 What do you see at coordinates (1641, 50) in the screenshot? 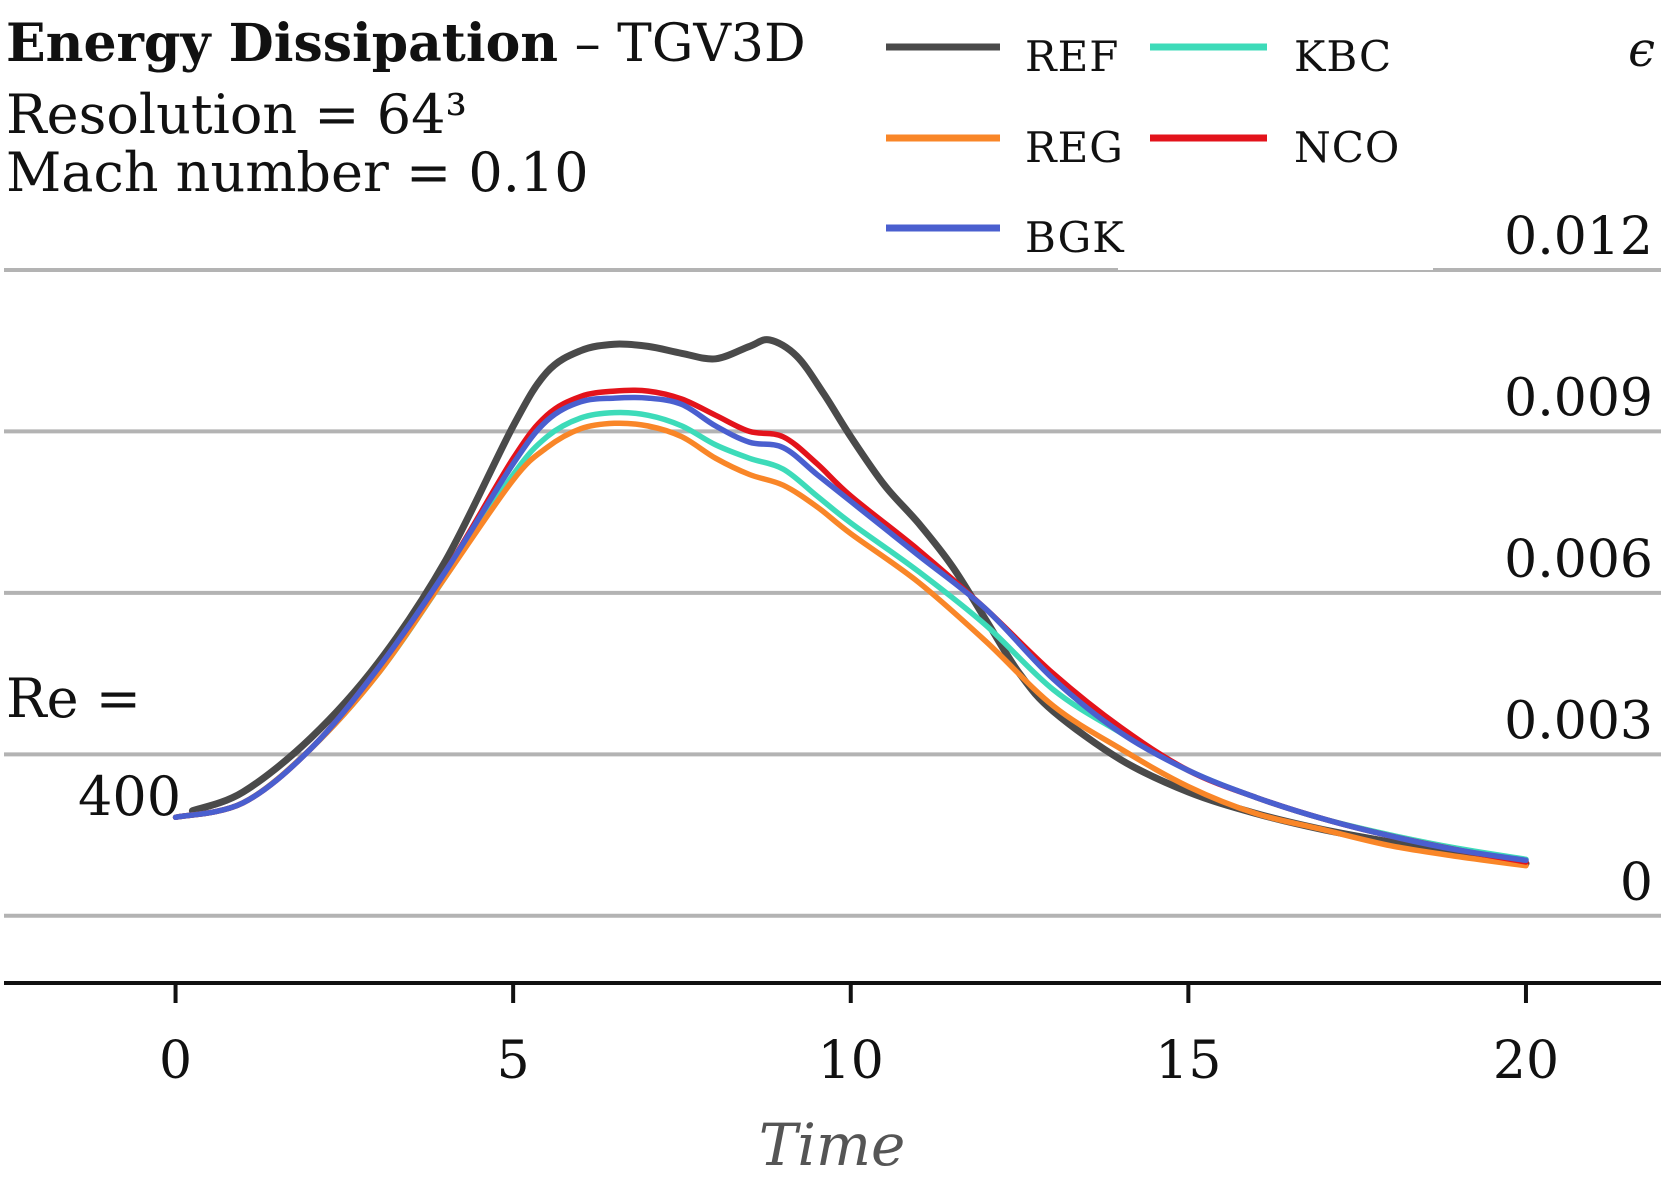
I see `y-axis-label: ϵ` at bounding box center [1641, 50].